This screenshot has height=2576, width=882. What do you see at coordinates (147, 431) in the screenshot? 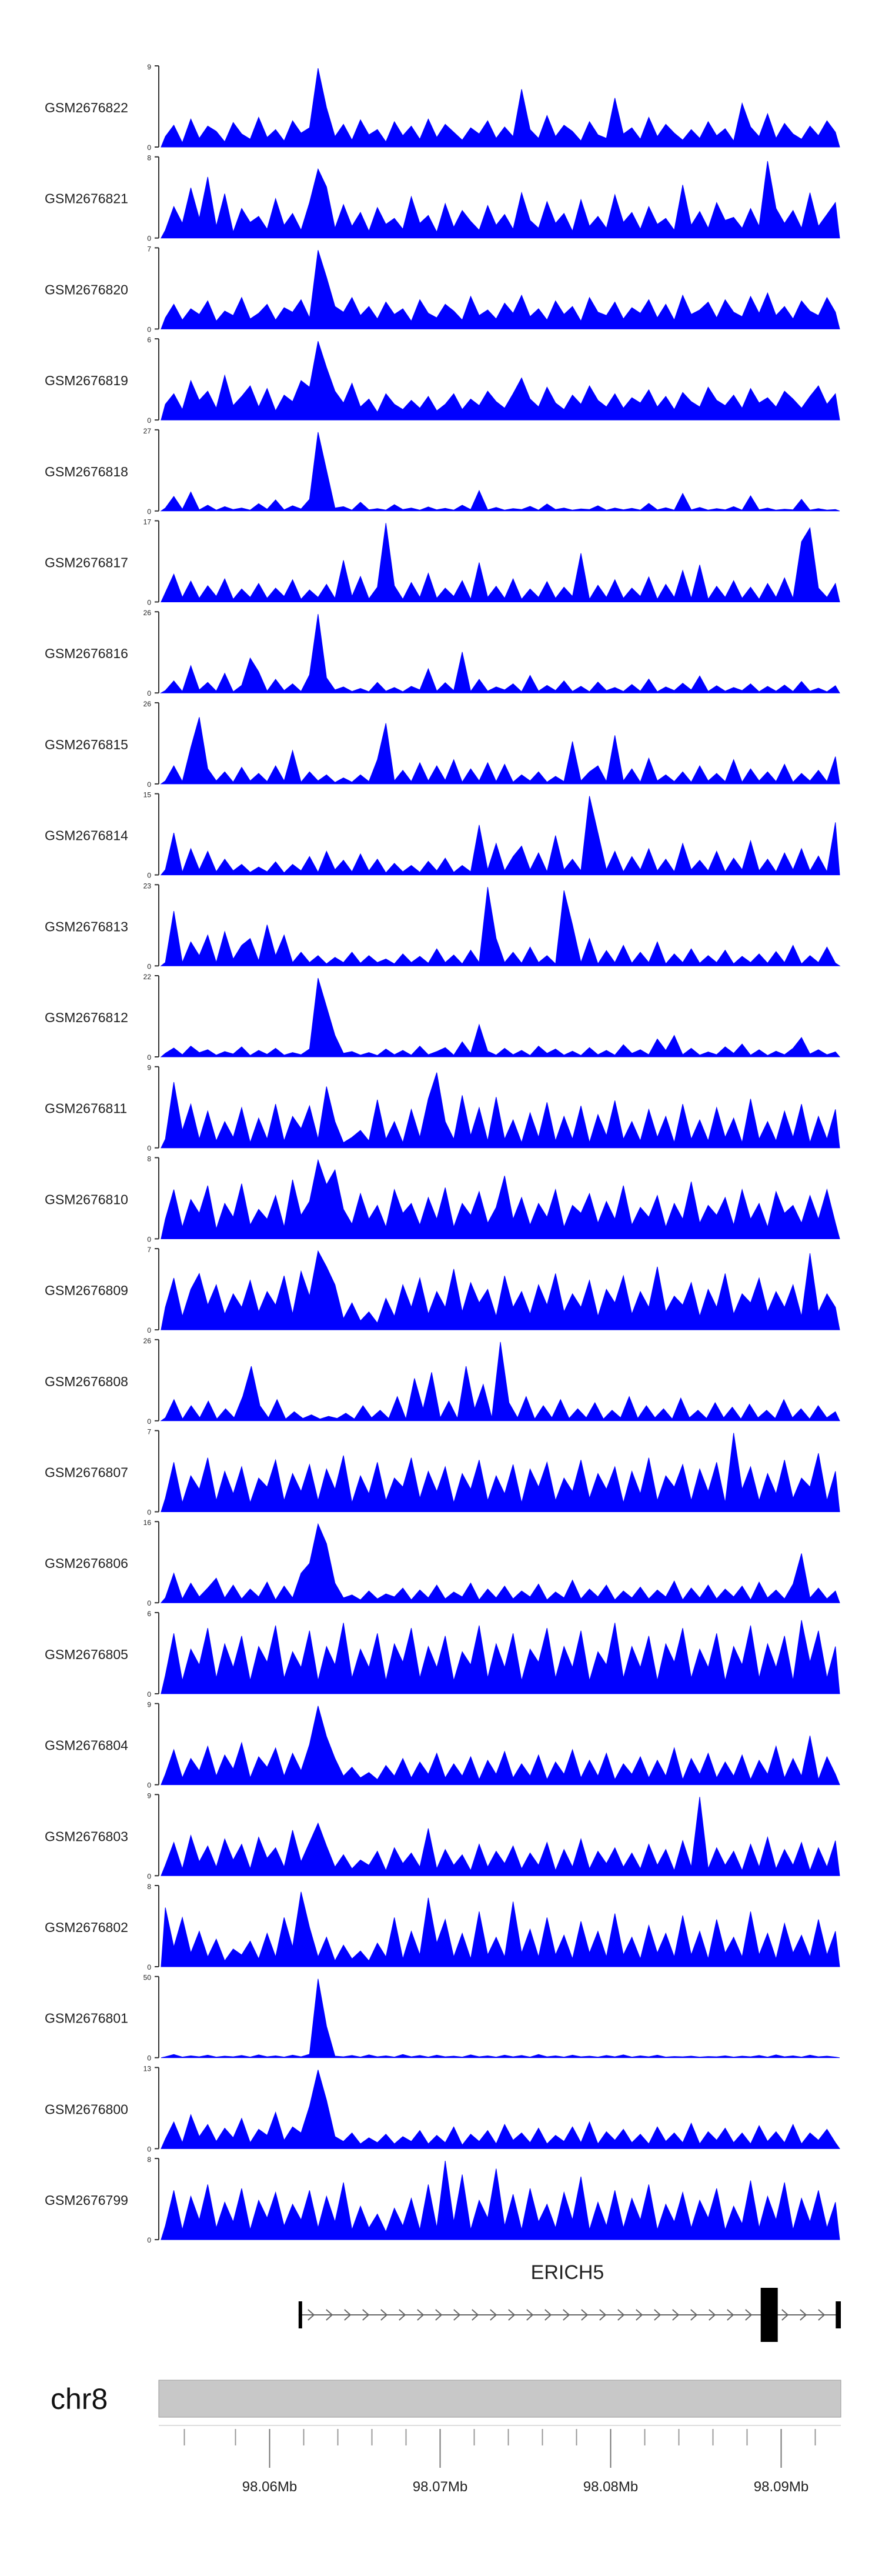
I see `y-axis-max-label: 27` at bounding box center [147, 431].